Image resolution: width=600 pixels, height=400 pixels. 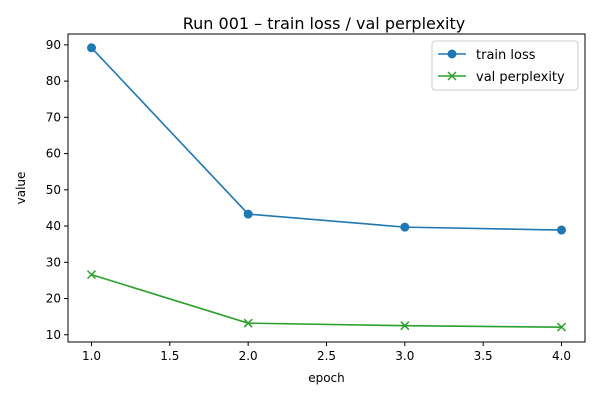 What do you see at coordinates (506, 55) in the screenshot?
I see `legend-label-train-loss: train loss` at bounding box center [506, 55].